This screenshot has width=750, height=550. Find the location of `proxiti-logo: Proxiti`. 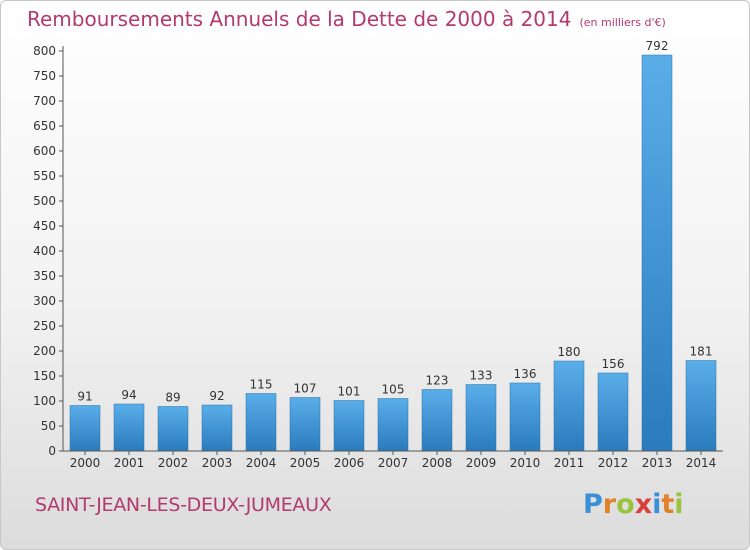

proxiti-logo: Proxiti is located at coordinates (633, 504).